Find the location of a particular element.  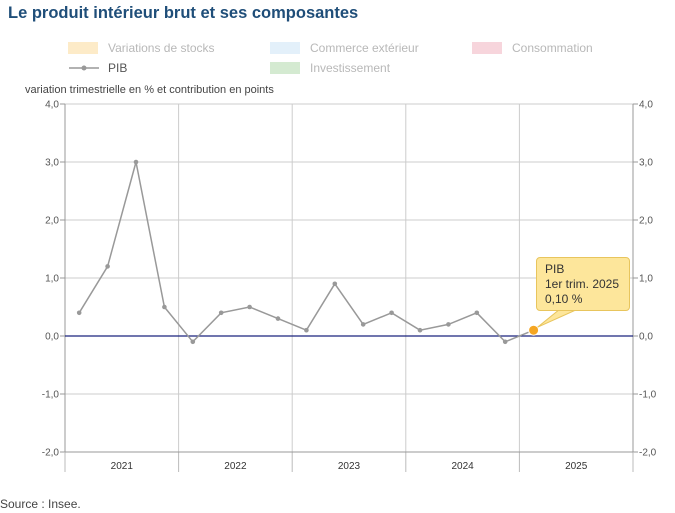

y-tick-label-left: 3,0 is located at coordinates (52, 163).